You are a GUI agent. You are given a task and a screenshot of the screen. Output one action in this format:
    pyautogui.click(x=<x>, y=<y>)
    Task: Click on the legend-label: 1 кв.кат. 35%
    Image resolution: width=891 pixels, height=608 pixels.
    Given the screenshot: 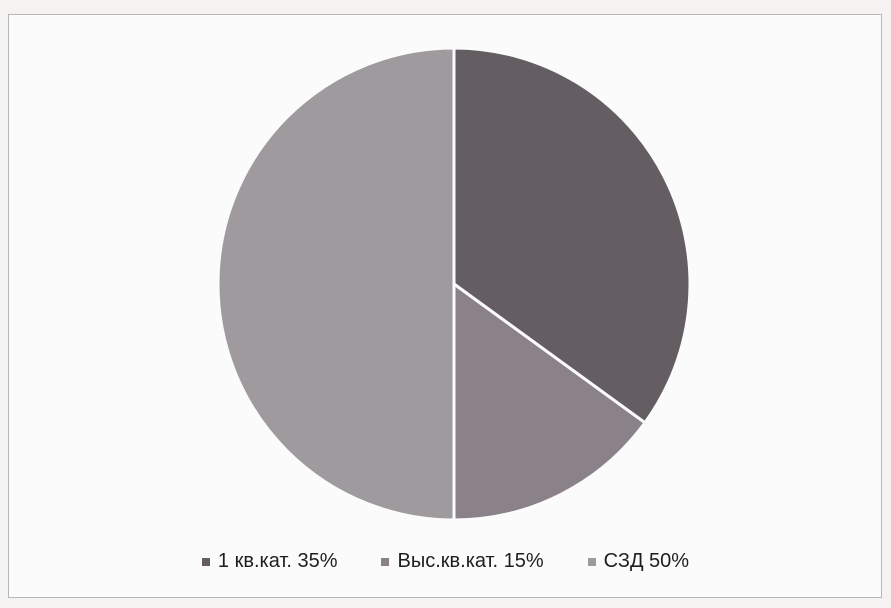 What is the action you would take?
    pyautogui.click(x=277, y=561)
    